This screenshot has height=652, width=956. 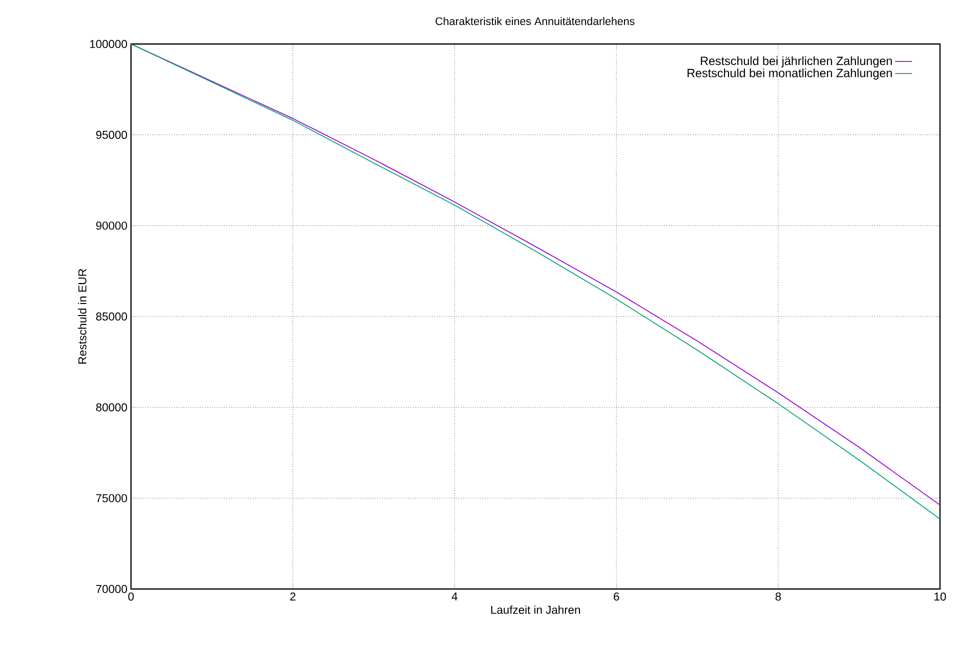 What do you see at coordinates (940, 596) in the screenshot?
I see `x-tick-label: 10` at bounding box center [940, 596].